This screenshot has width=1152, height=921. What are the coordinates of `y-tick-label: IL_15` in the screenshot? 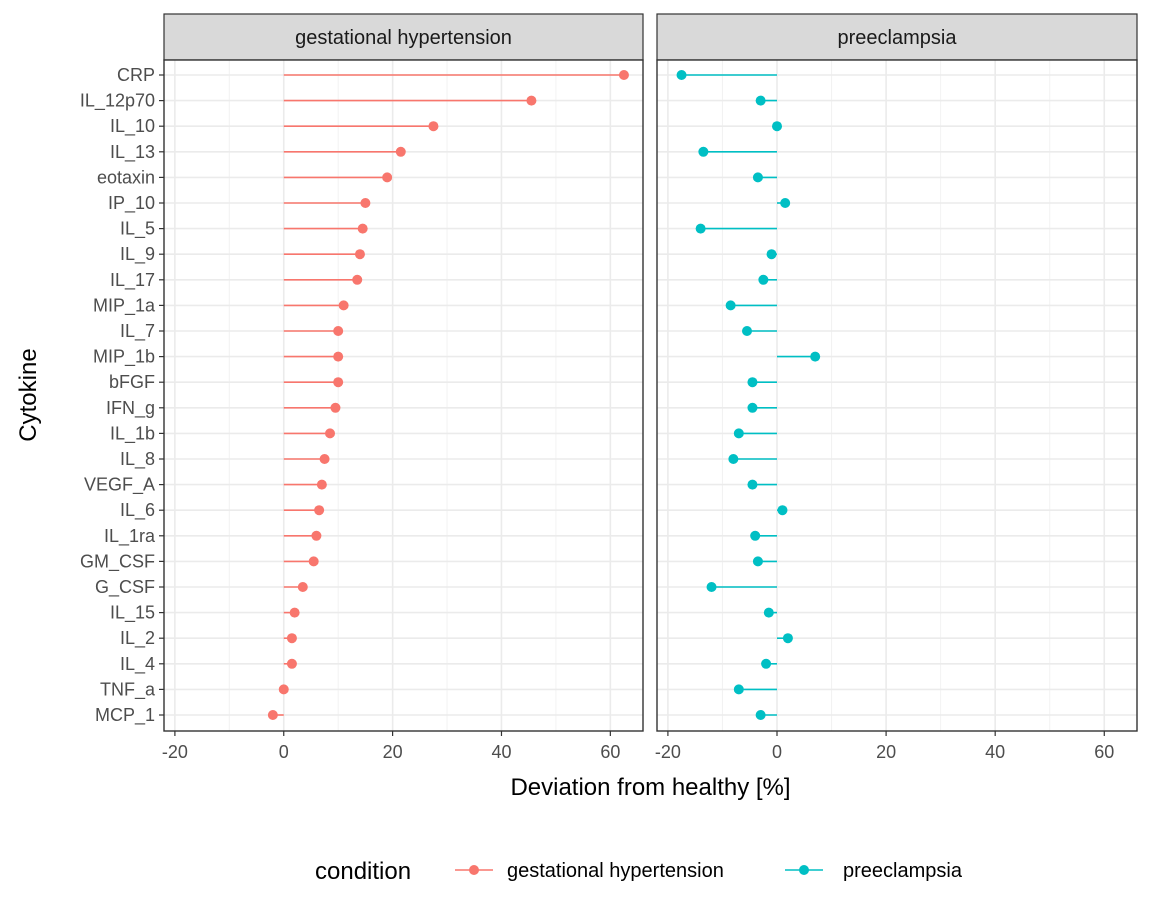 It's located at (132, 613).